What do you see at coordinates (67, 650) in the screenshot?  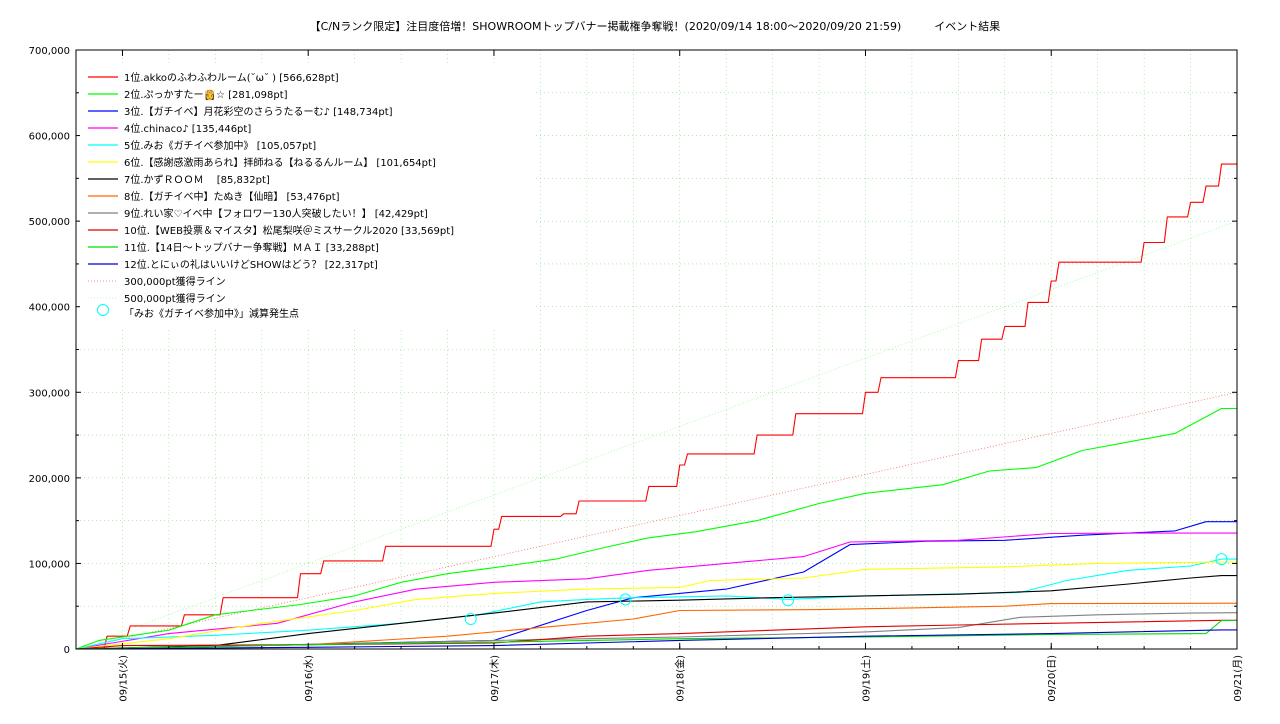 I see `y-tick-label: 0` at bounding box center [67, 650].